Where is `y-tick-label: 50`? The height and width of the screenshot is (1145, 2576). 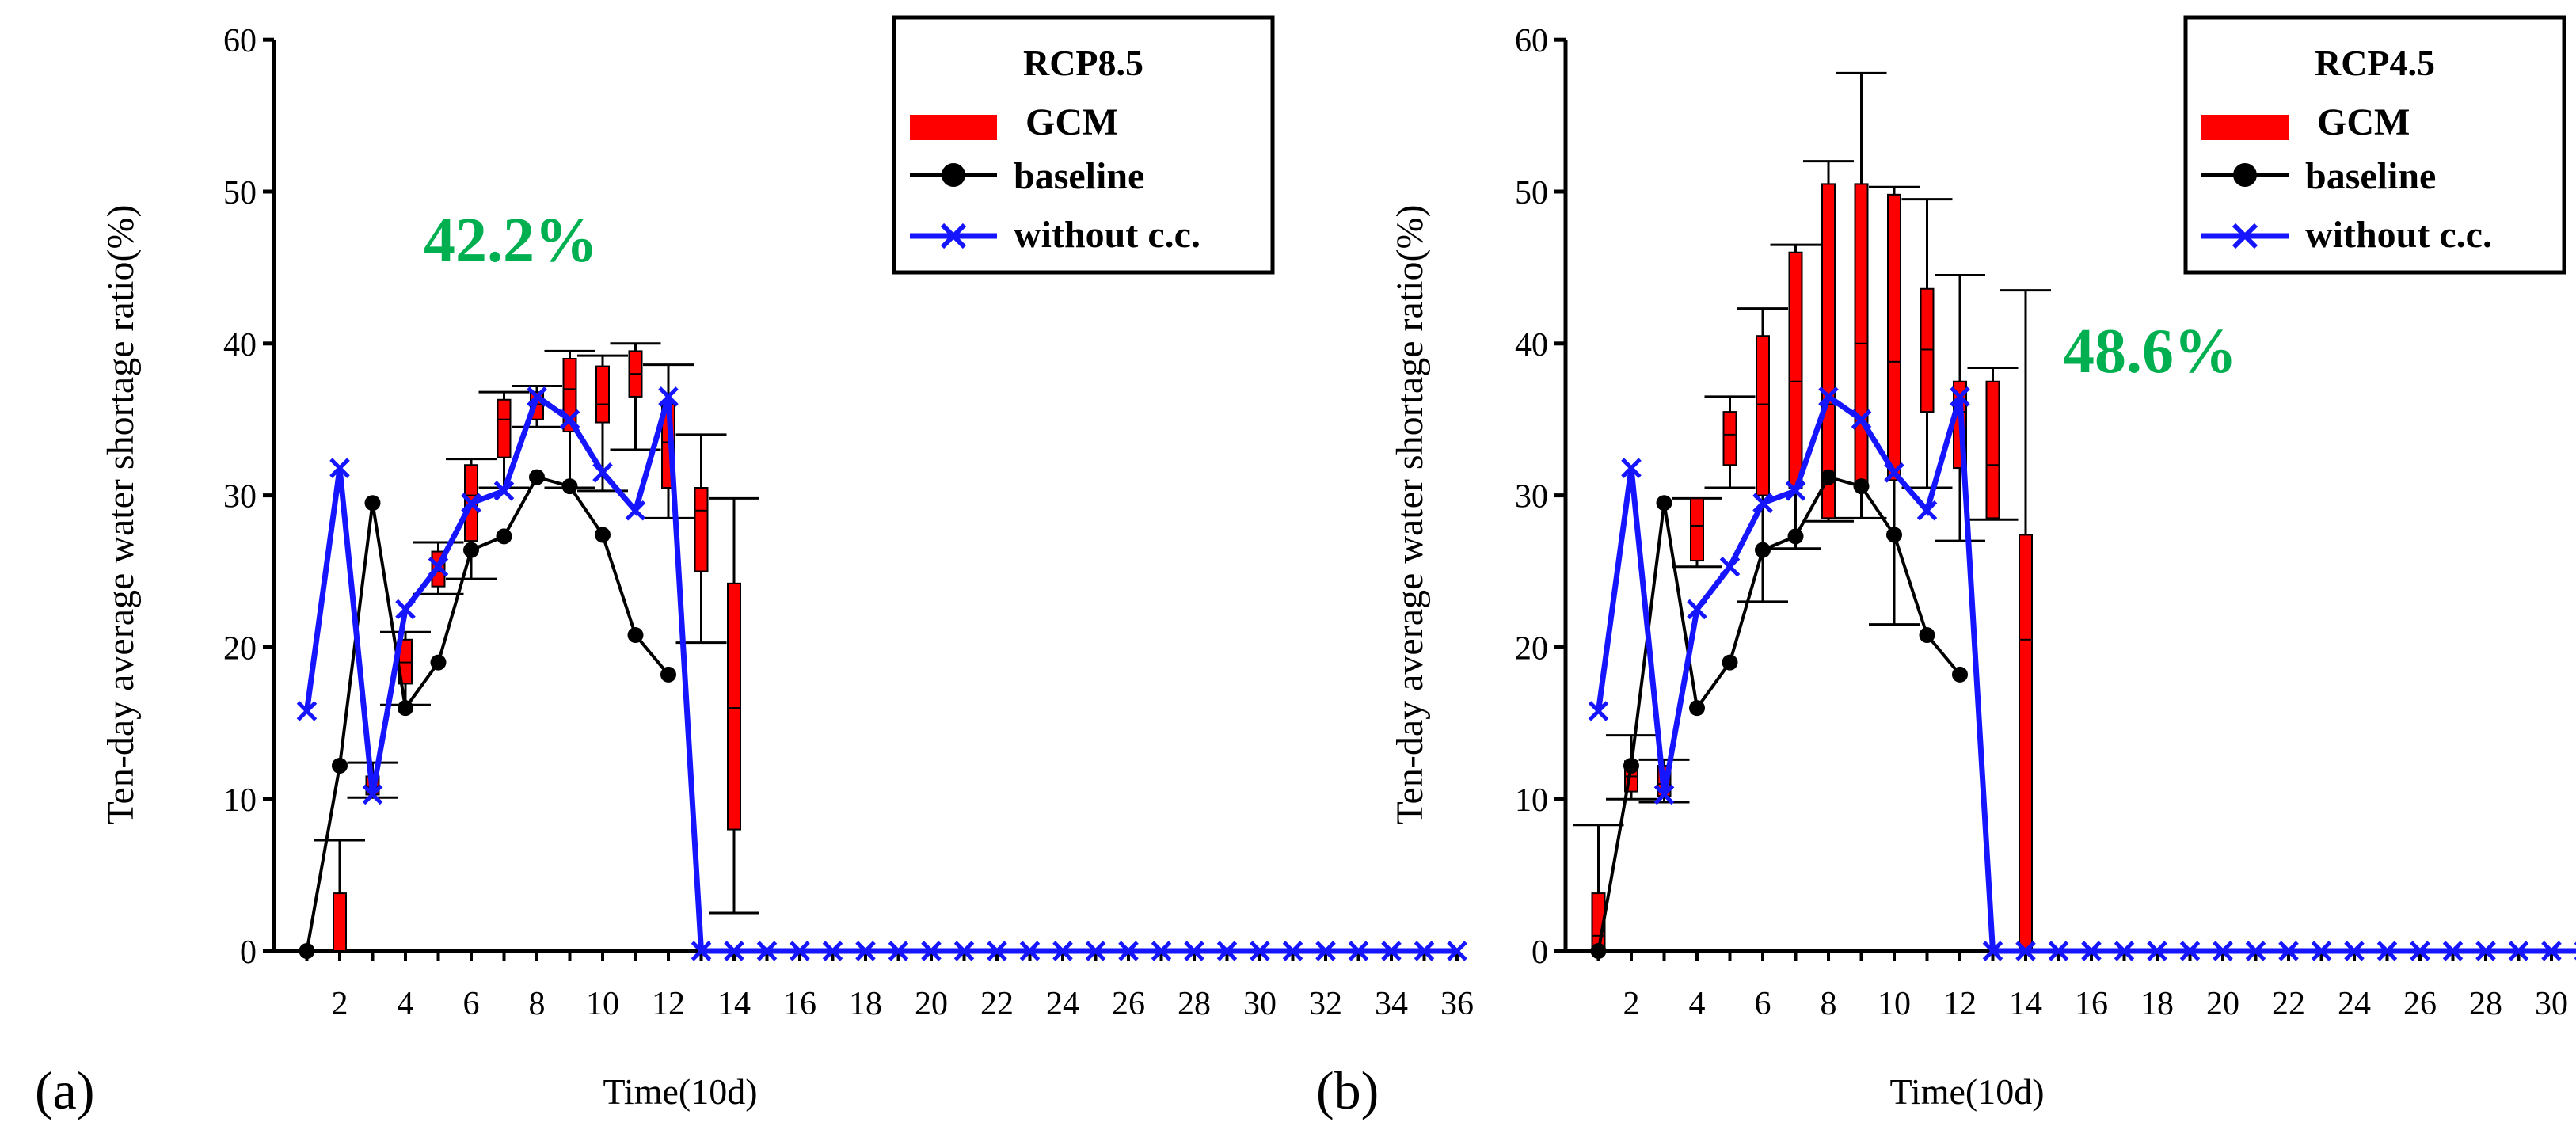
y-tick-label: 50 is located at coordinates (240, 193).